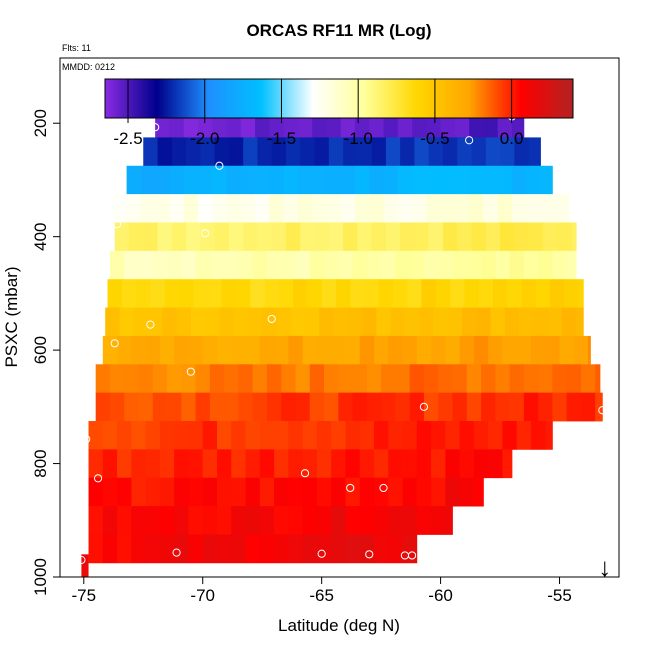 This screenshot has width=650, height=650. I want to click on x-tick-label: -70, so click(202, 595).